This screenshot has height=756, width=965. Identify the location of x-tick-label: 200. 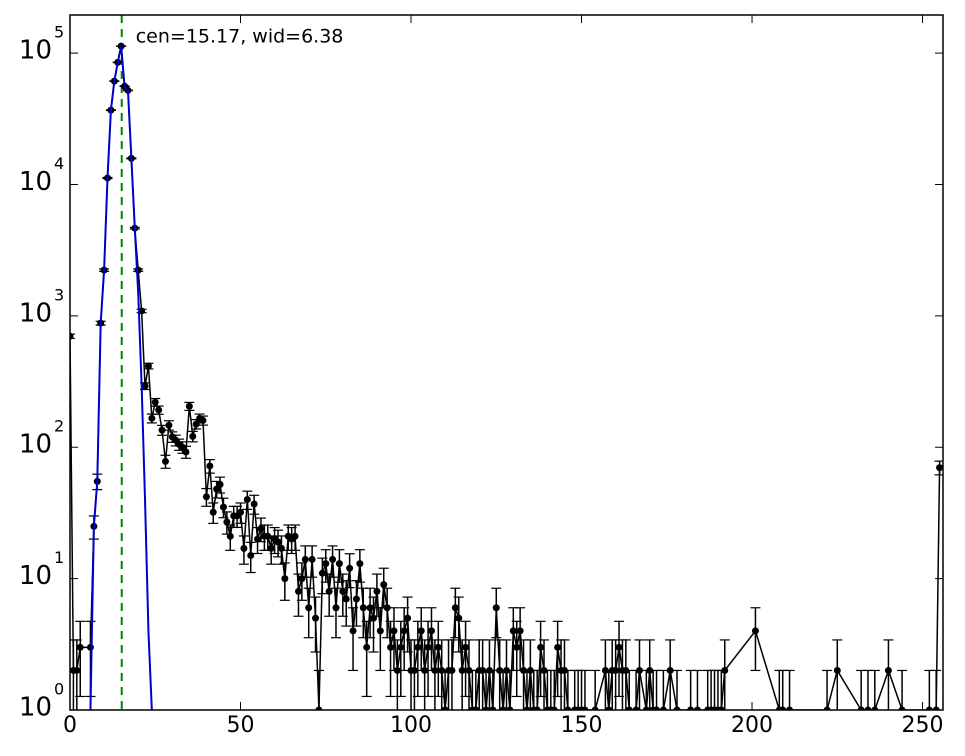
(752, 725).